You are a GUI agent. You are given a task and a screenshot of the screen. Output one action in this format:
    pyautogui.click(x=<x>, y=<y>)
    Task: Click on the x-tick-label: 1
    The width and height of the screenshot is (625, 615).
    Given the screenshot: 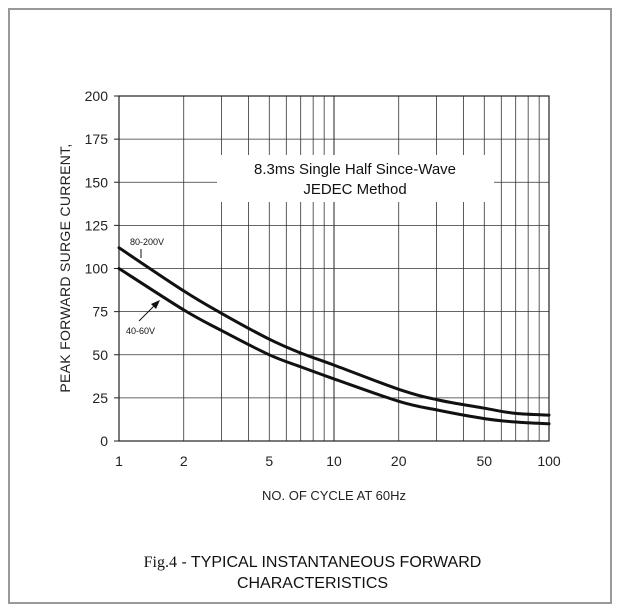 What is the action you would take?
    pyautogui.click(x=119, y=461)
    